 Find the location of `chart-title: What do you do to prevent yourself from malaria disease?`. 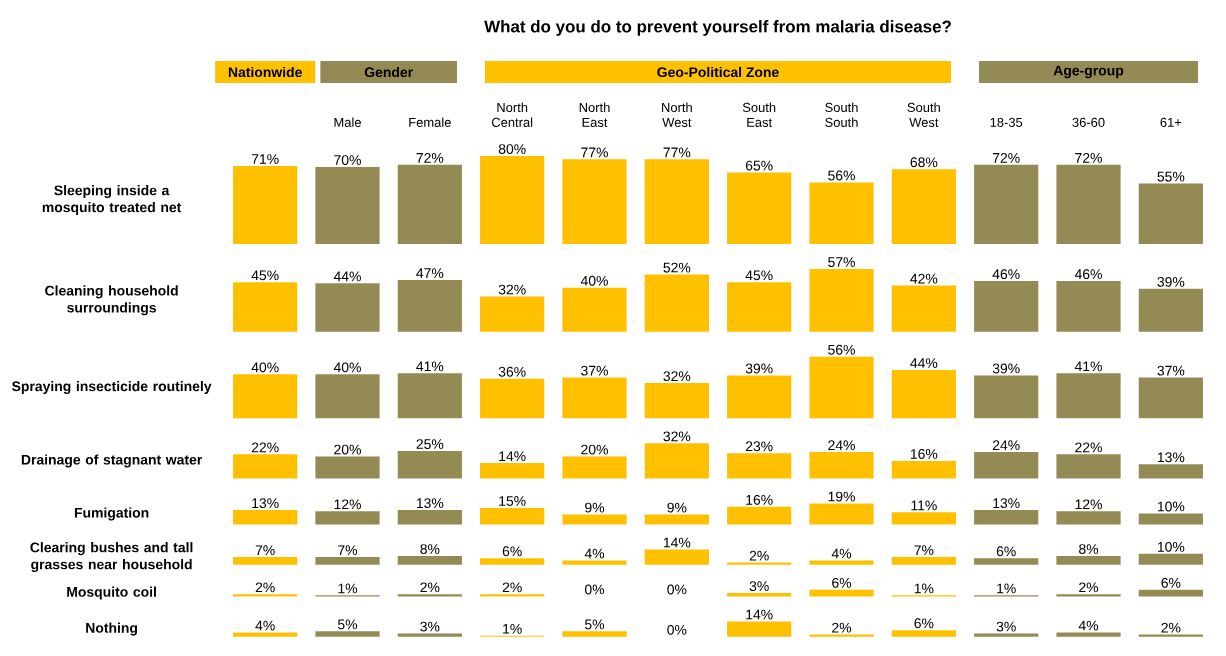

chart-title: What do you do to prevent yourself from malaria disease? is located at coordinates (717, 28).